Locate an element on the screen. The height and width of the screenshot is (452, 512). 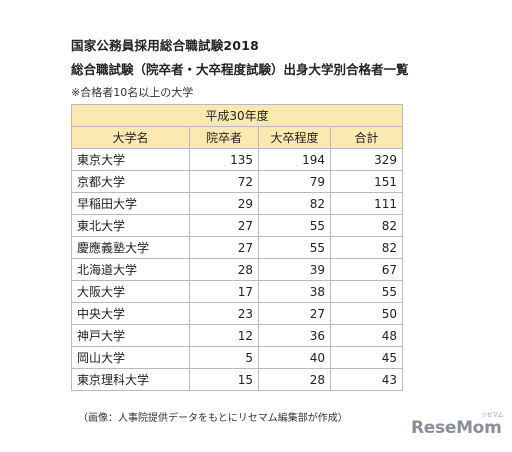
graduate-count-cell: 29 is located at coordinates (224, 203).